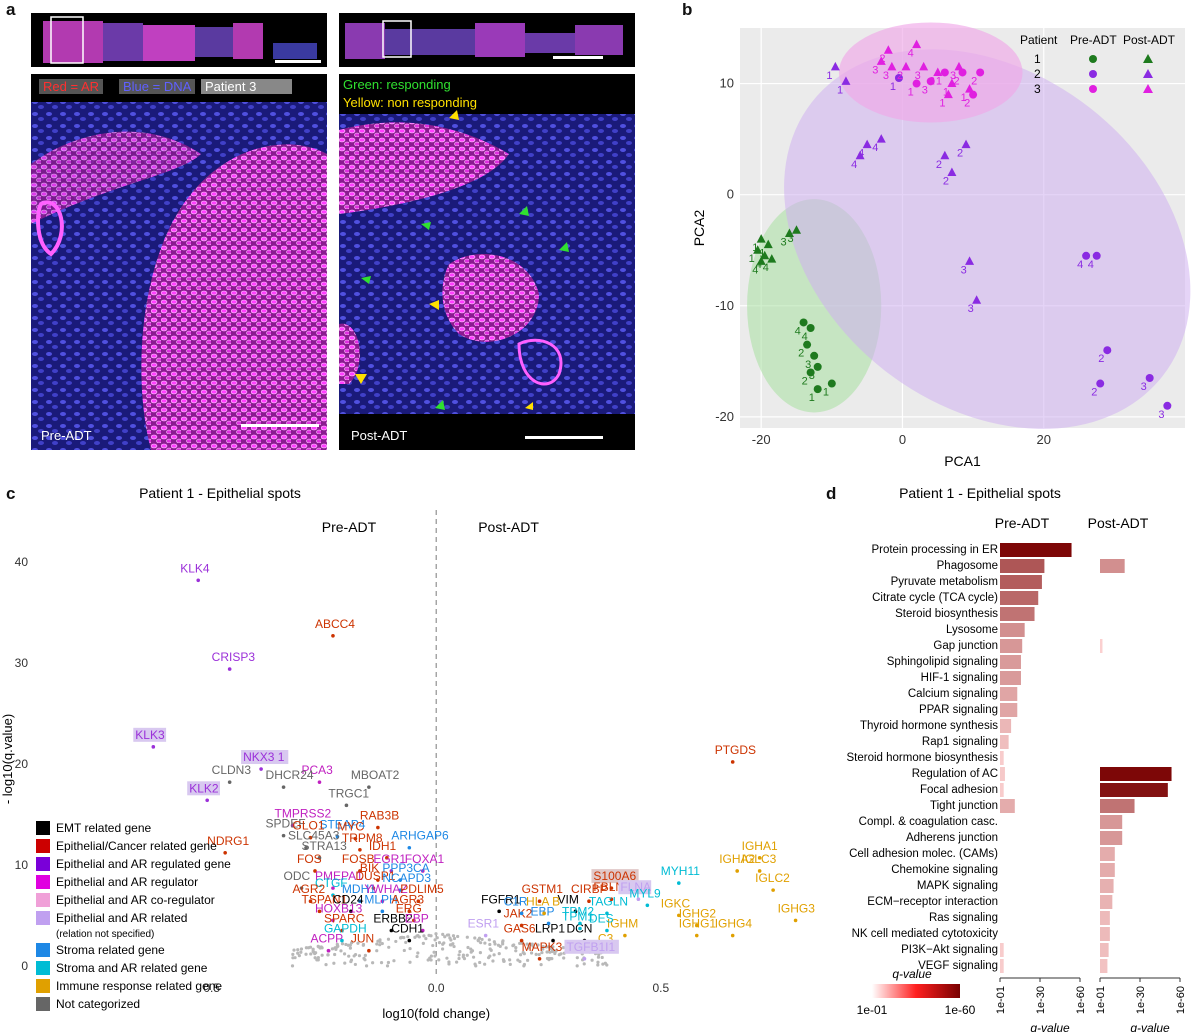 The image size is (1200, 1032). I want to click on bars-col-pre: Pre-ADT, so click(1022, 523).